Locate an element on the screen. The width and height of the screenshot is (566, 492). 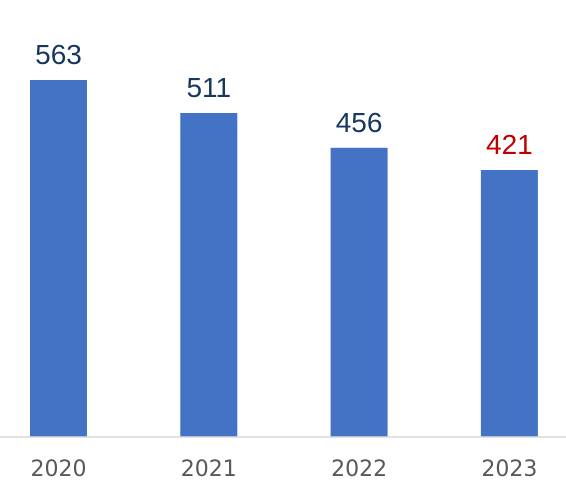
x-tick-label-2020: 2020 is located at coordinates (59, 469).